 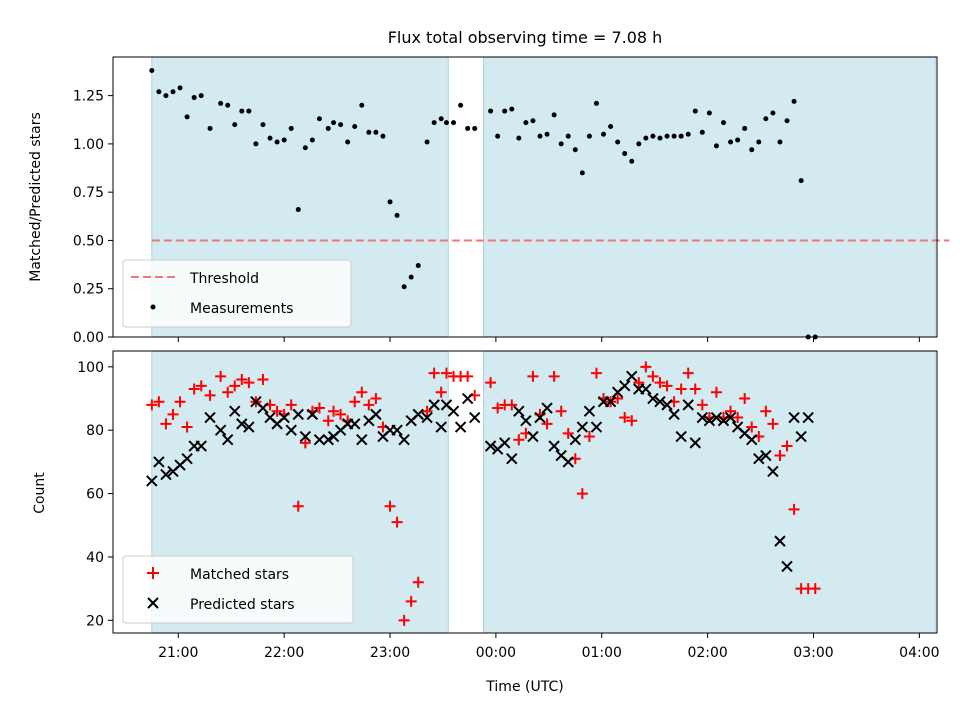 What do you see at coordinates (496, 653) in the screenshot?
I see `x-tick-label: 00:00` at bounding box center [496, 653].